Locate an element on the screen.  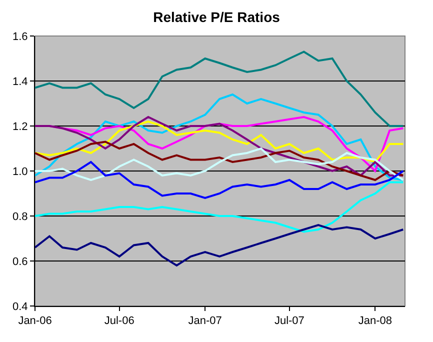
x-tick-label: Jan-08 is located at coordinates (375, 321).